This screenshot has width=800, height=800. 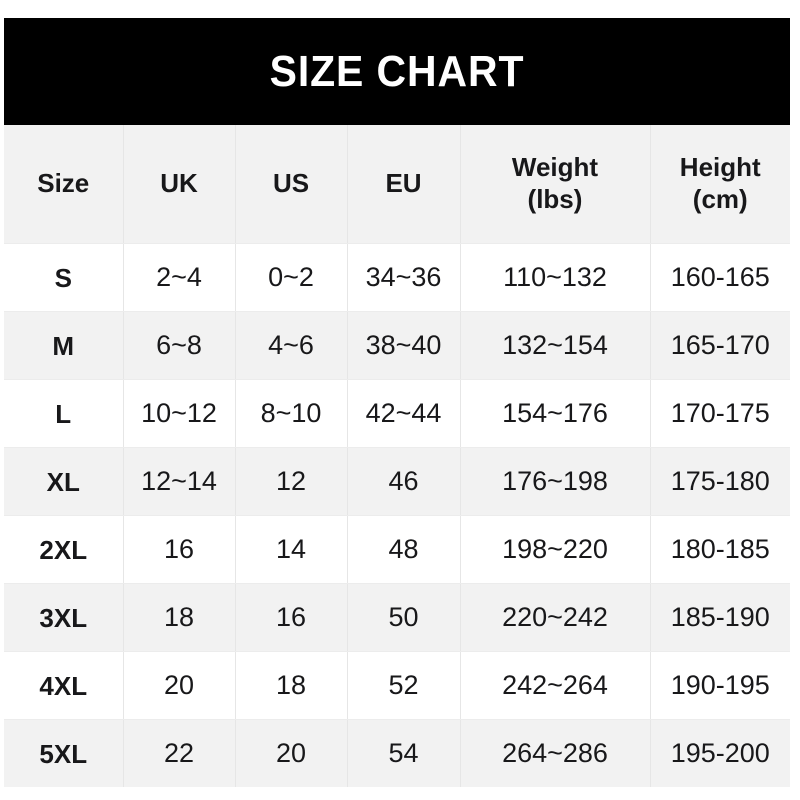 What do you see at coordinates (404, 685) in the screenshot?
I see `cell-eu: 52` at bounding box center [404, 685].